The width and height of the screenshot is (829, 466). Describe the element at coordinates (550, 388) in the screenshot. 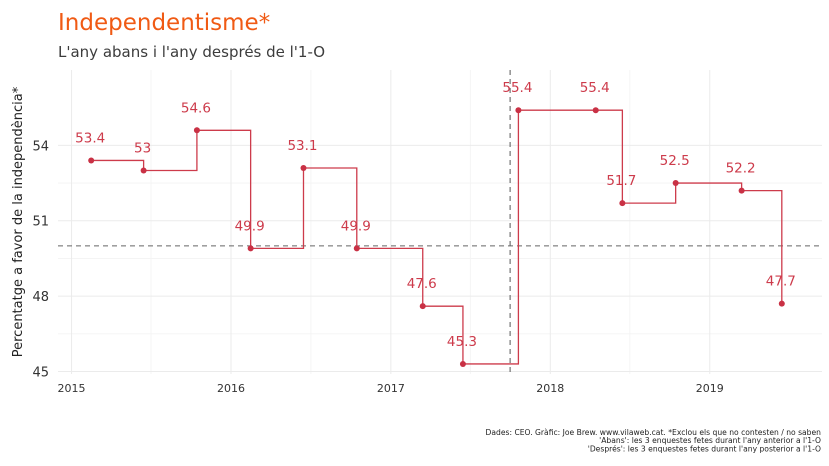

I see `x-tick-label: 2018` at that location.